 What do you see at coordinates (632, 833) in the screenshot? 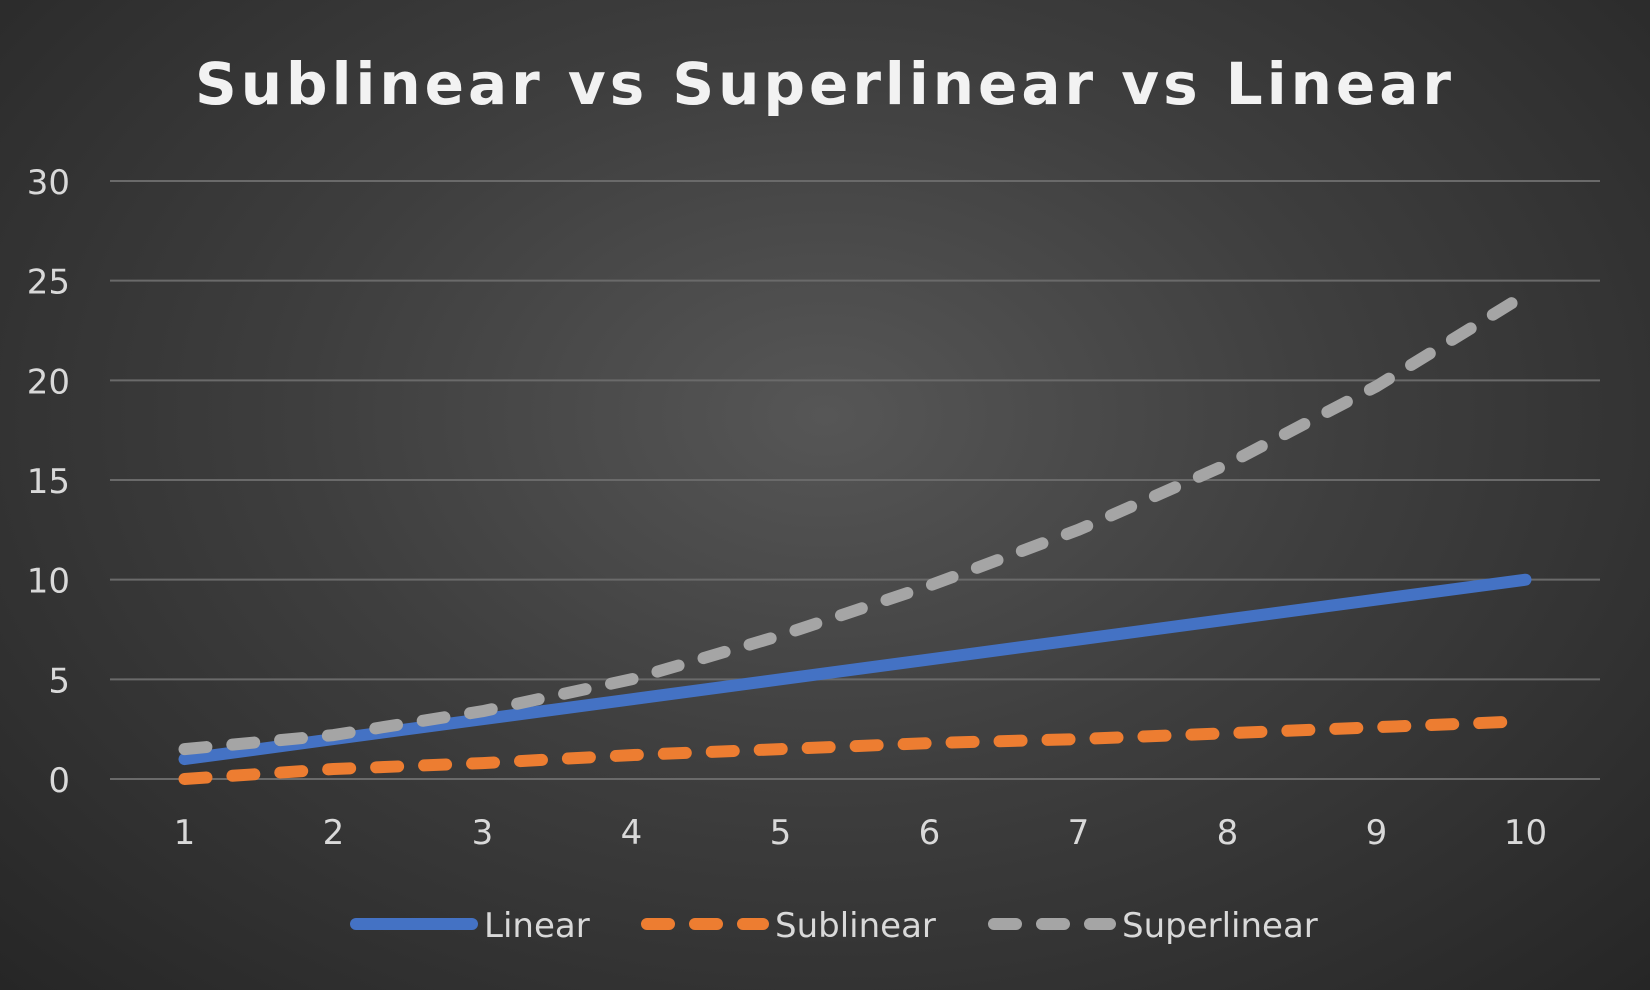
I see `x-tick-label: 4` at bounding box center [632, 833].